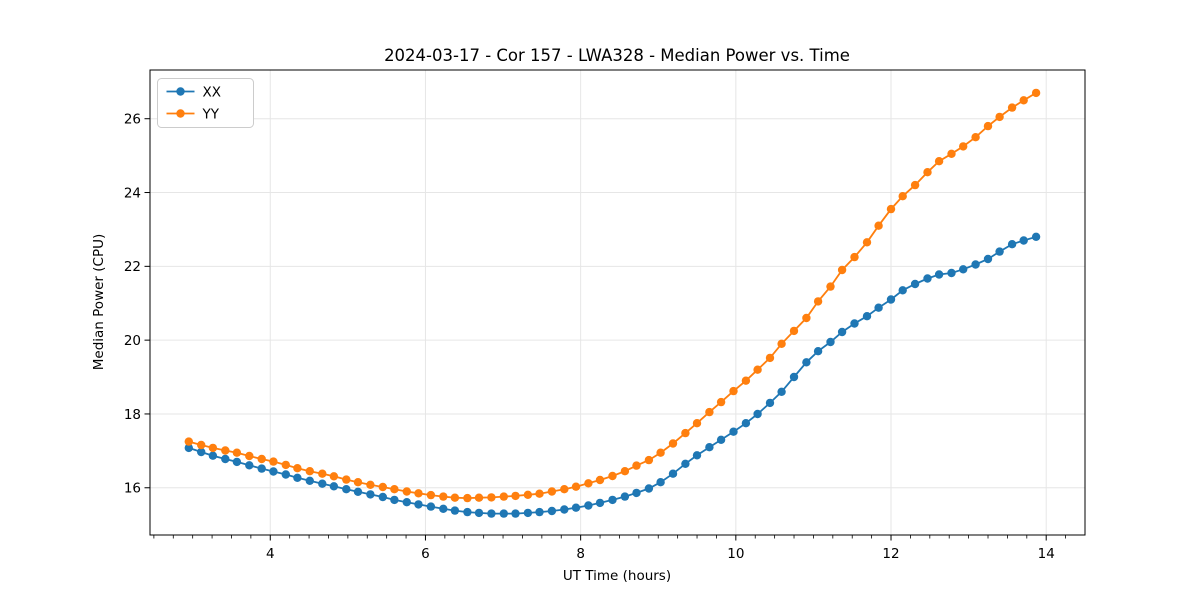 The height and width of the screenshot is (604, 1200). I want to click on y-axis-label: Median Power (CPU), so click(99, 302).